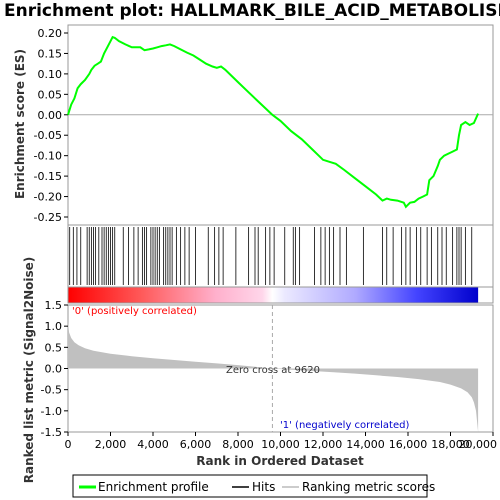 The width and height of the screenshot is (500, 500). What do you see at coordinates (54, 305) in the screenshot?
I see `metric-ytick-label: 1.5` at bounding box center [54, 305].